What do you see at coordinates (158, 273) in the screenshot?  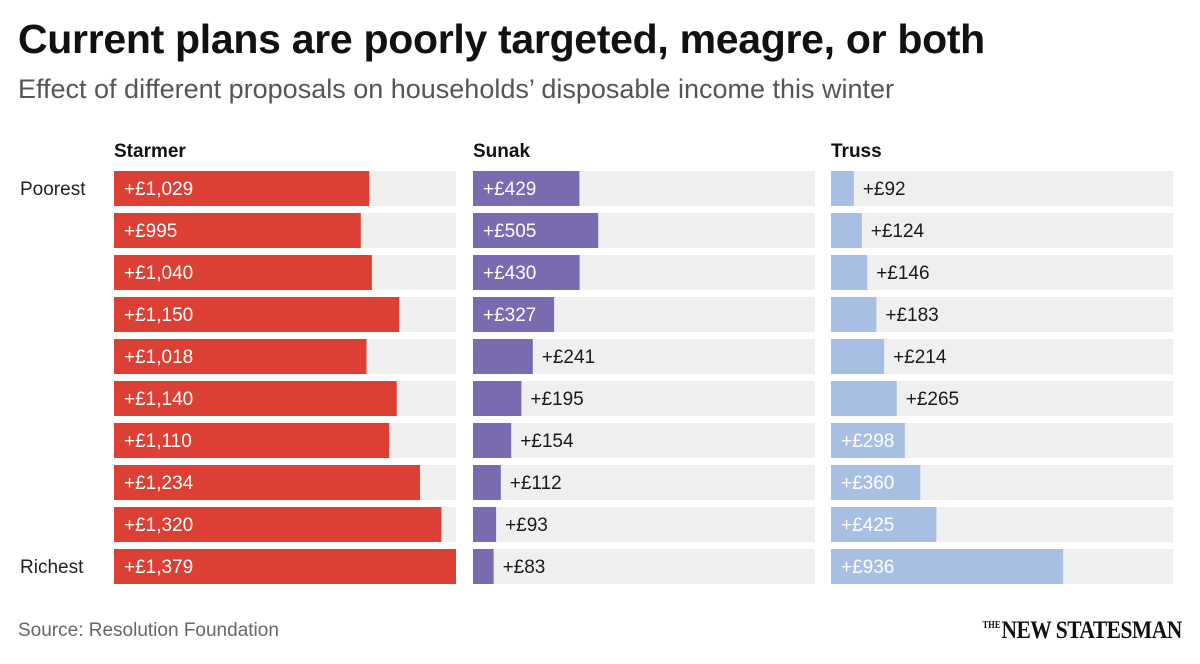 I see `data-label: +£1,040` at bounding box center [158, 273].